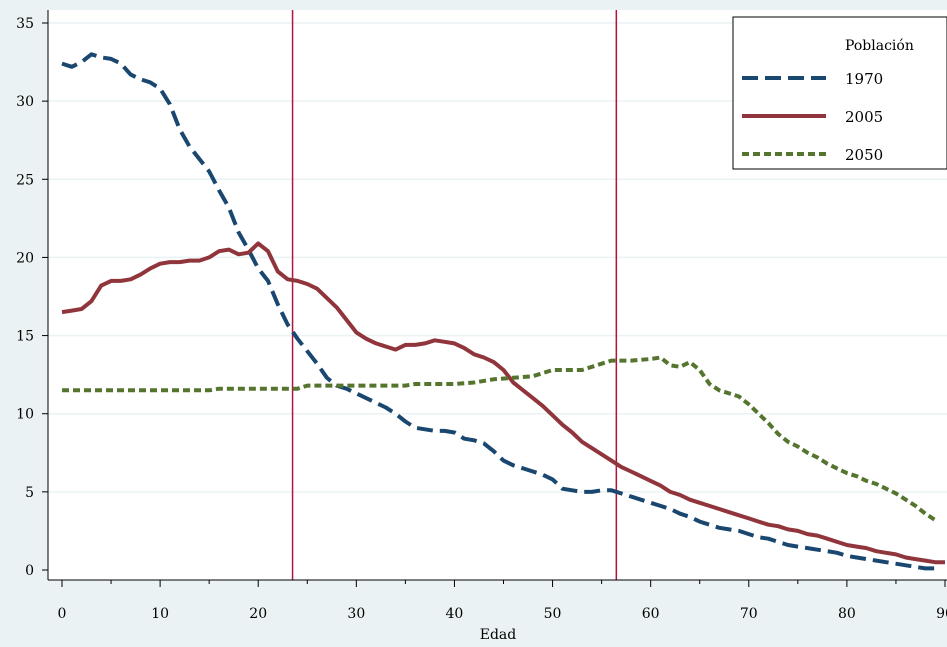 The height and width of the screenshot is (647, 947). I want to click on x-tick-label: 10, so click(160, 614).